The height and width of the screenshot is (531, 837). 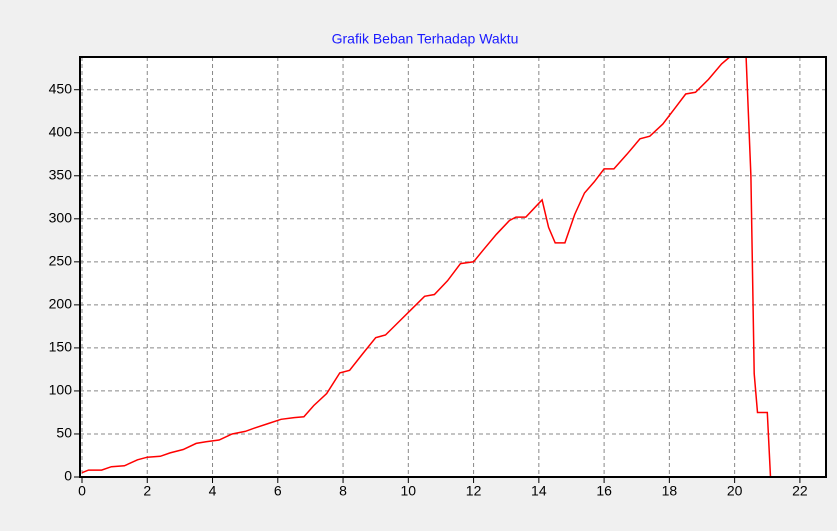 I want to click on x-tick-label: 12, so click(x=474, y=491).